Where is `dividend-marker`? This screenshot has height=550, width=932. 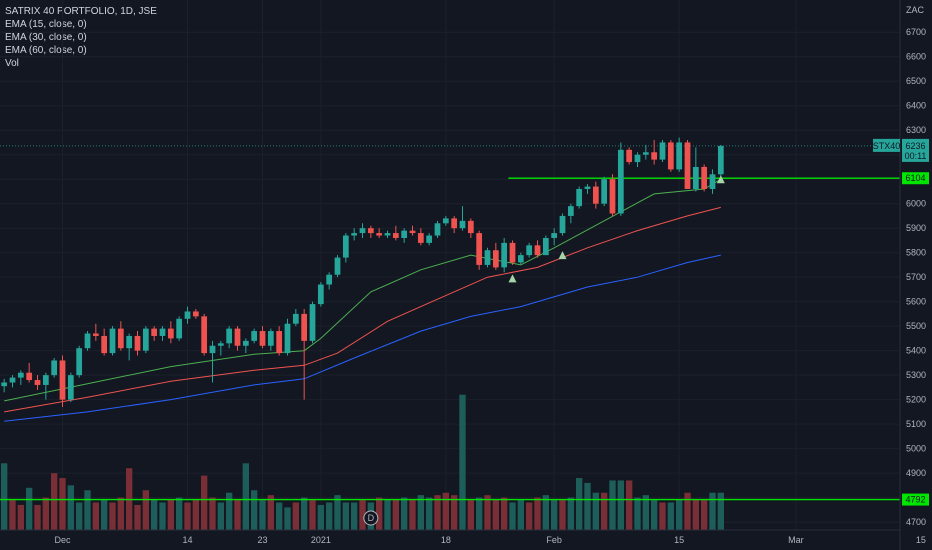
dividend-marker is located at coordinates (371, 518).